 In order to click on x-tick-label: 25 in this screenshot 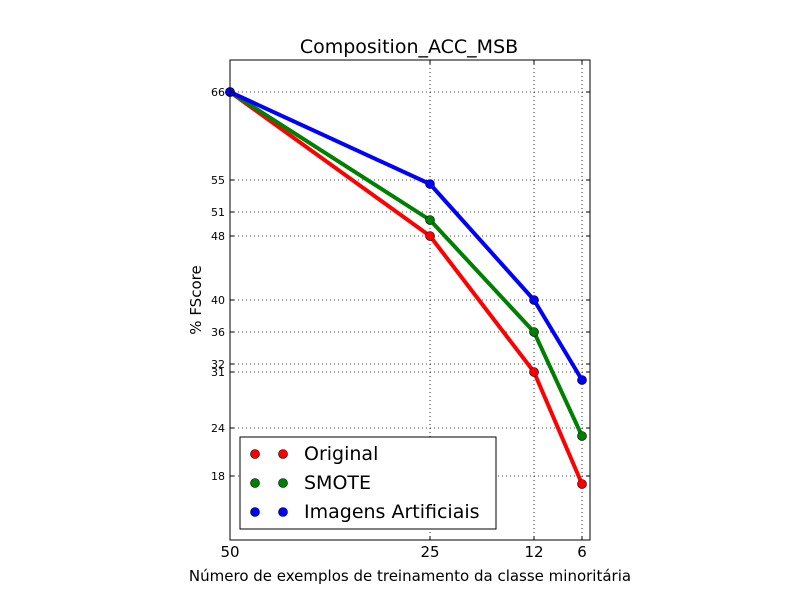, I will do `click(429, 552)`.